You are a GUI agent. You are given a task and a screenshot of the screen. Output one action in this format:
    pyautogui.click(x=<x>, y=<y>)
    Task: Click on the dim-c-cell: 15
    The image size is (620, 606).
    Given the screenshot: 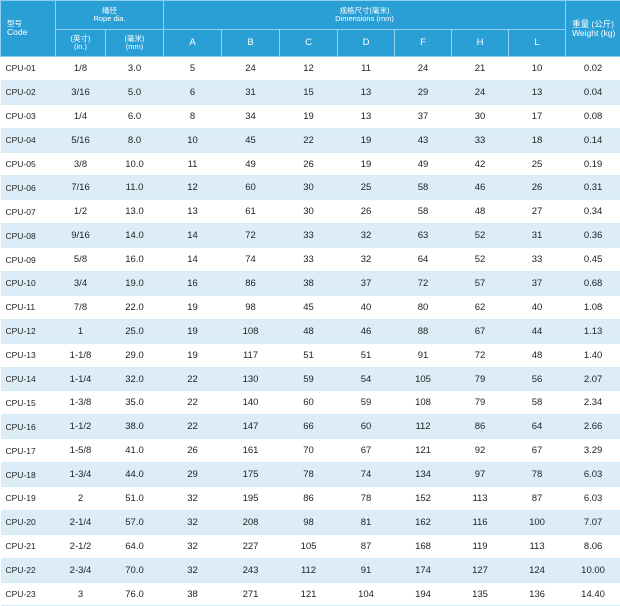 What is the action you would take?
    pyautogui.click(x=309, y=92)
    